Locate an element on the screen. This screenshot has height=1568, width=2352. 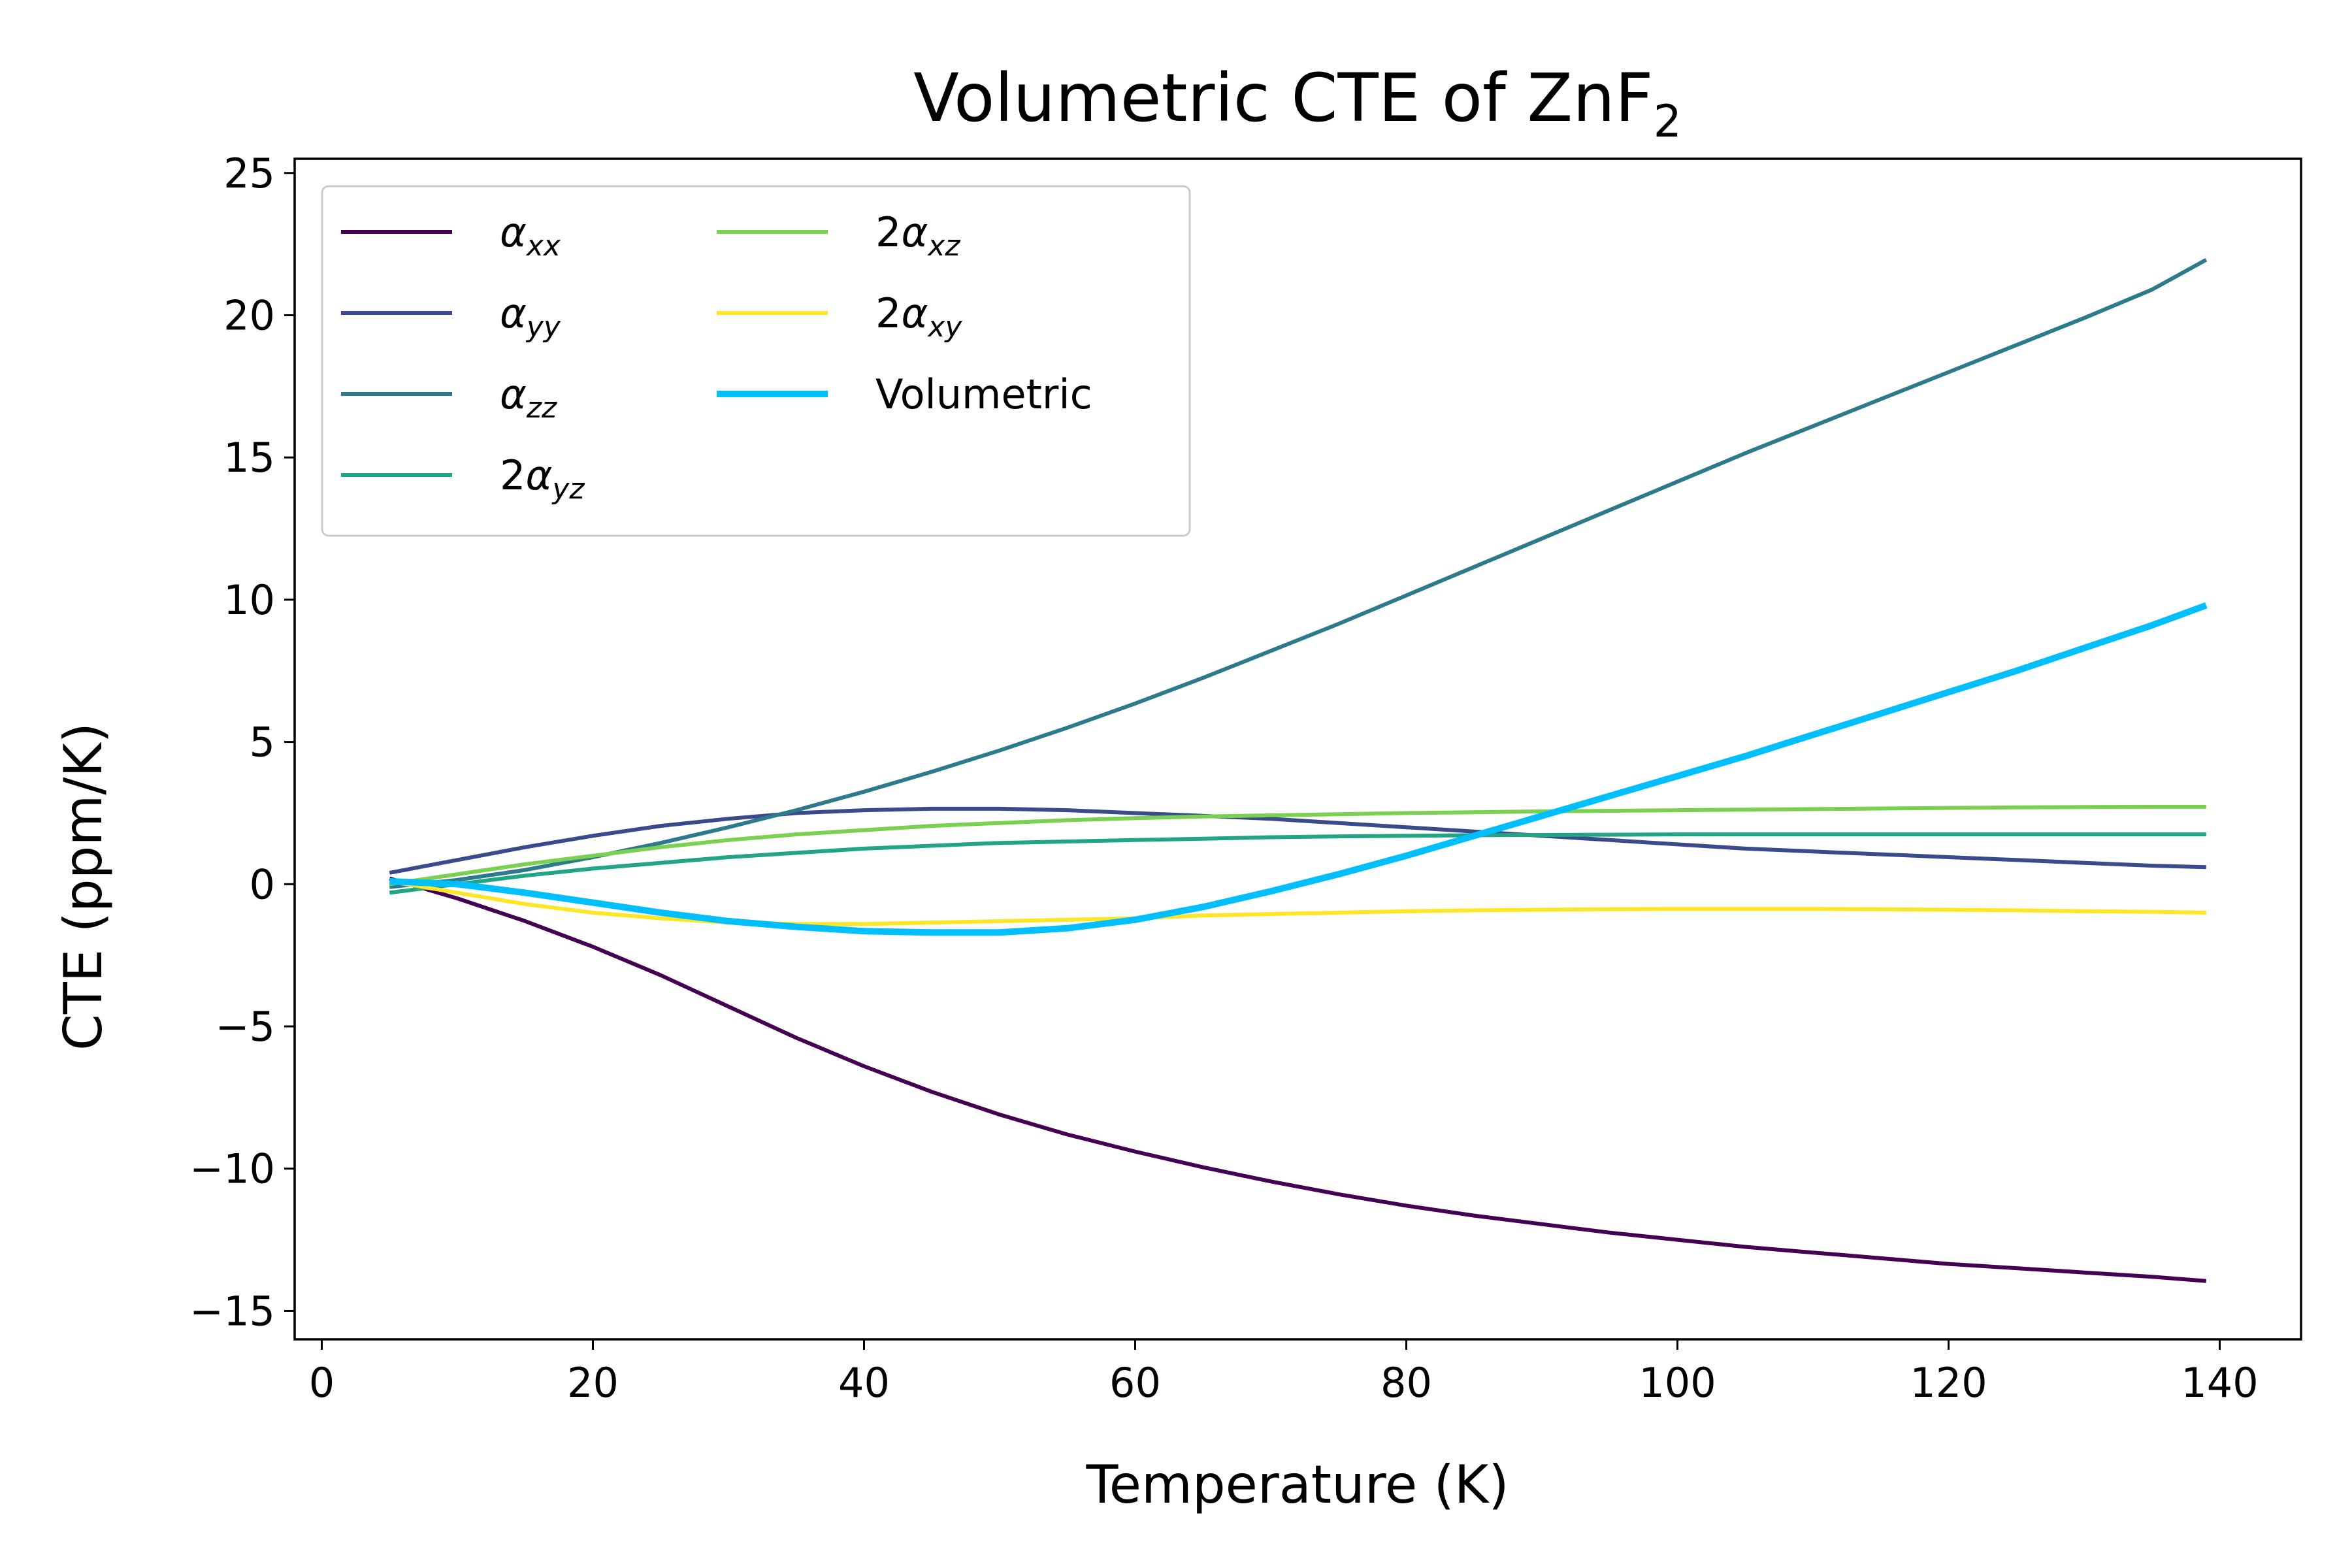
y-tick-label: 25 is located at coordinates (249, 173).